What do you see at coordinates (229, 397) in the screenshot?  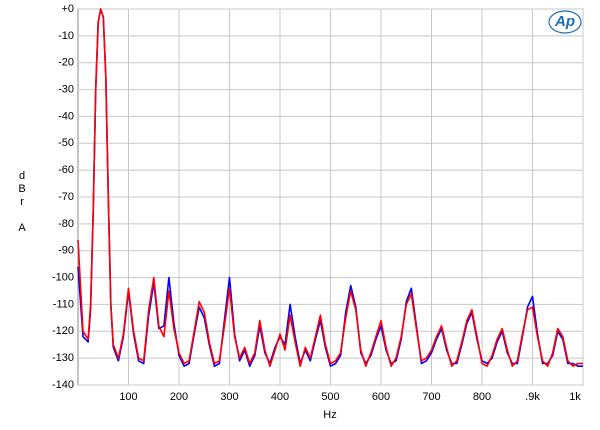 I see `x-tick-label: 300` at bounding box center [229, 397].